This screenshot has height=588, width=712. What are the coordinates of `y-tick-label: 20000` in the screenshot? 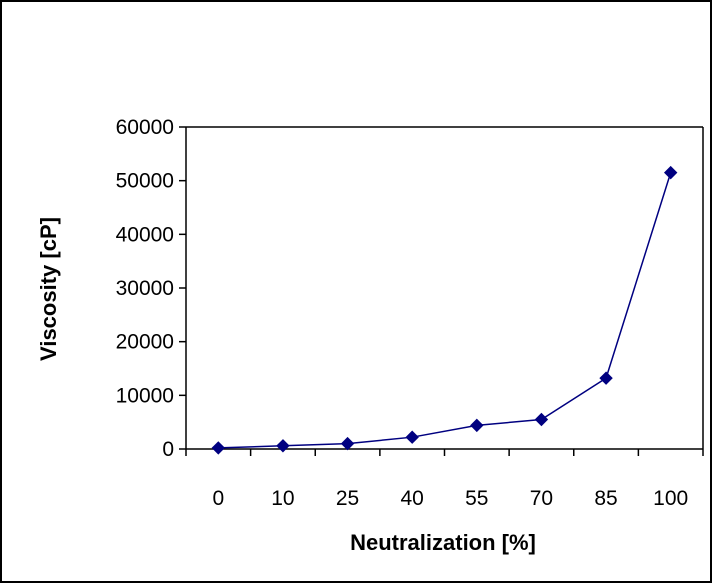 It's located at (145, 342).